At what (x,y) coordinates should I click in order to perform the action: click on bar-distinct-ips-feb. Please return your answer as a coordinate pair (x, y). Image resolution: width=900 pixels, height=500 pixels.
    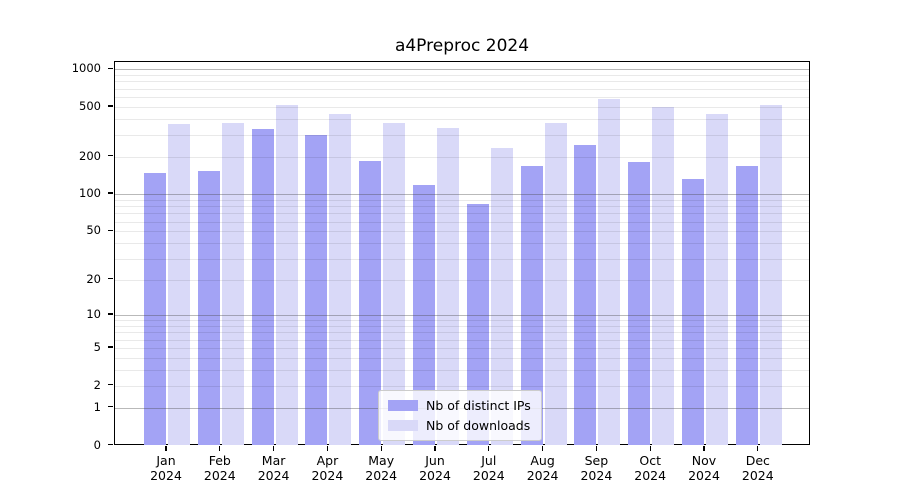
    Looking at the image, I should click on (208, 308).